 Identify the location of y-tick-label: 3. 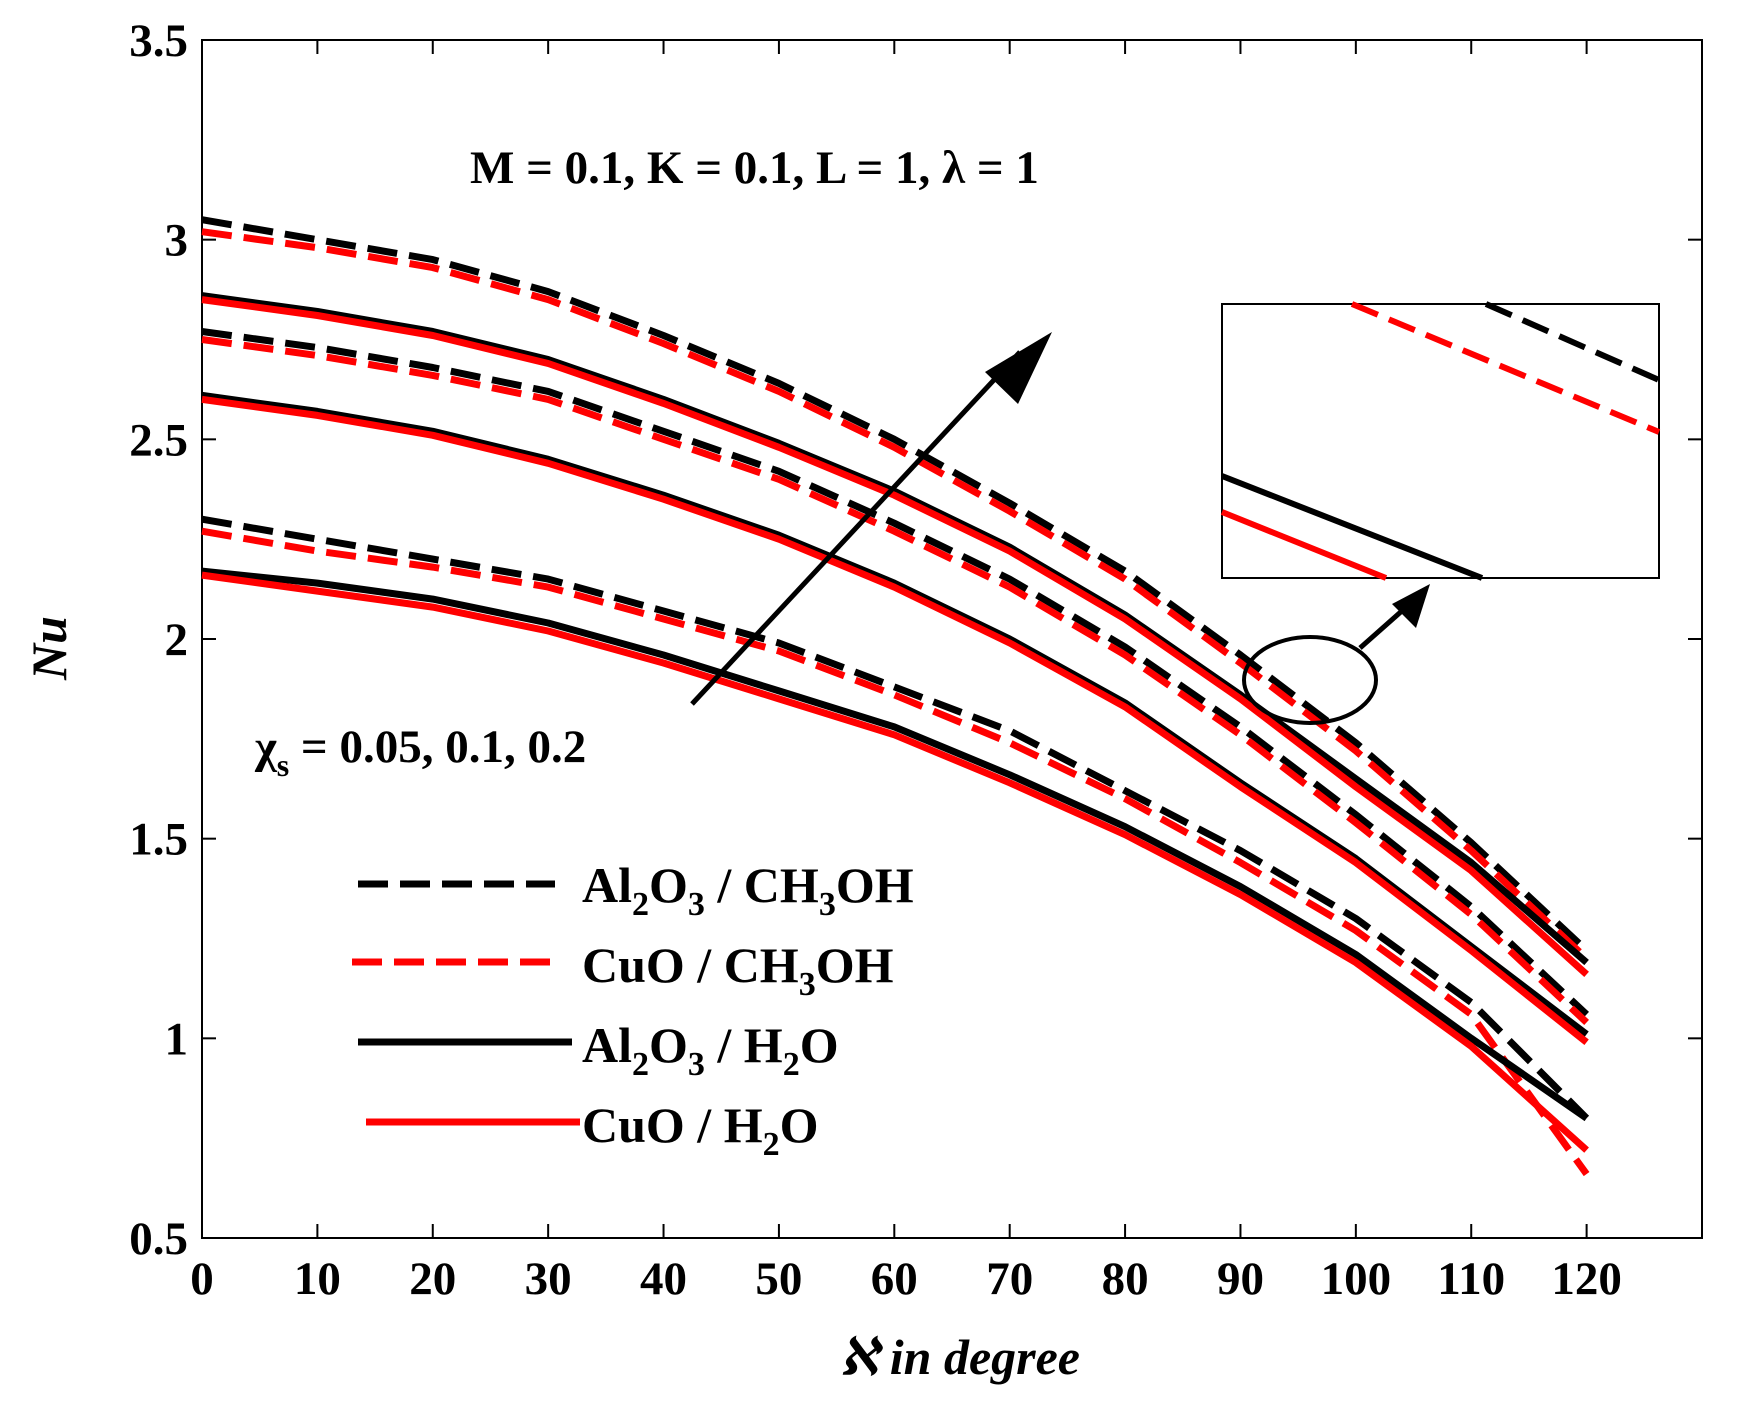
(177, 241).